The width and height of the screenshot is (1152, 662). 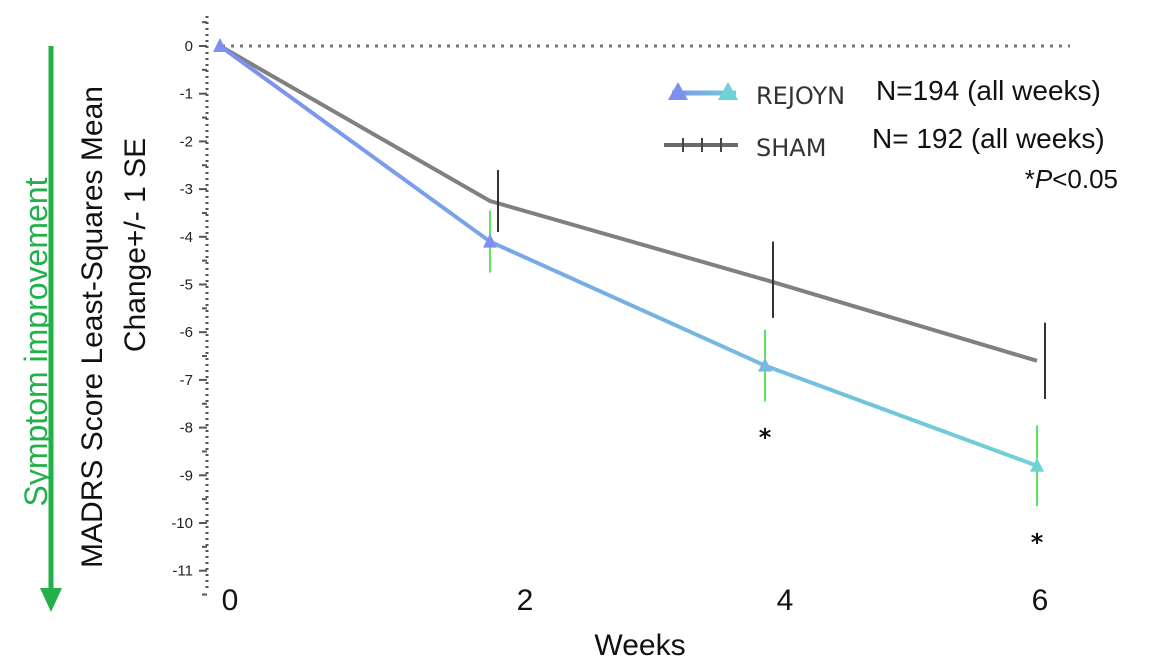 What do you see at coordinates (186, 332) in the screenshot?
I see `y-tick-label: -6` at bounding box center [186, 332].